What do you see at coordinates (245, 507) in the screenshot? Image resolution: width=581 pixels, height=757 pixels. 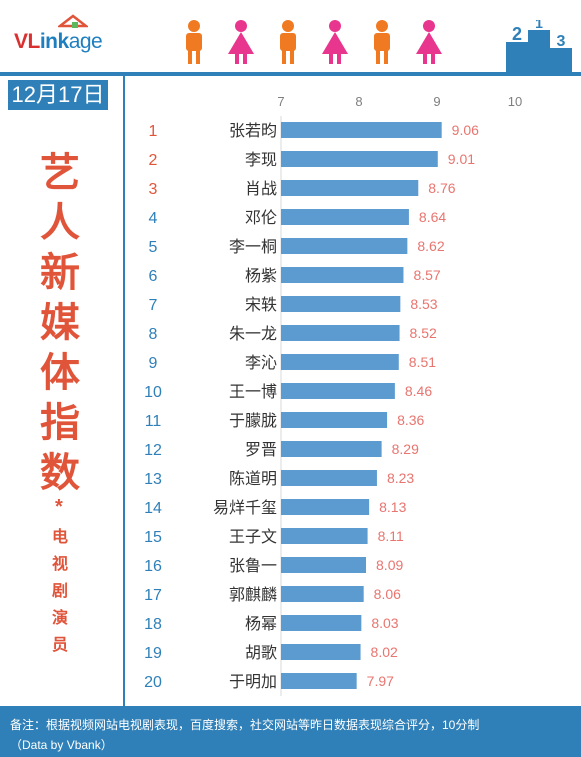 I see `category-label: 易烊千玺` at bounding box center [245, 507].